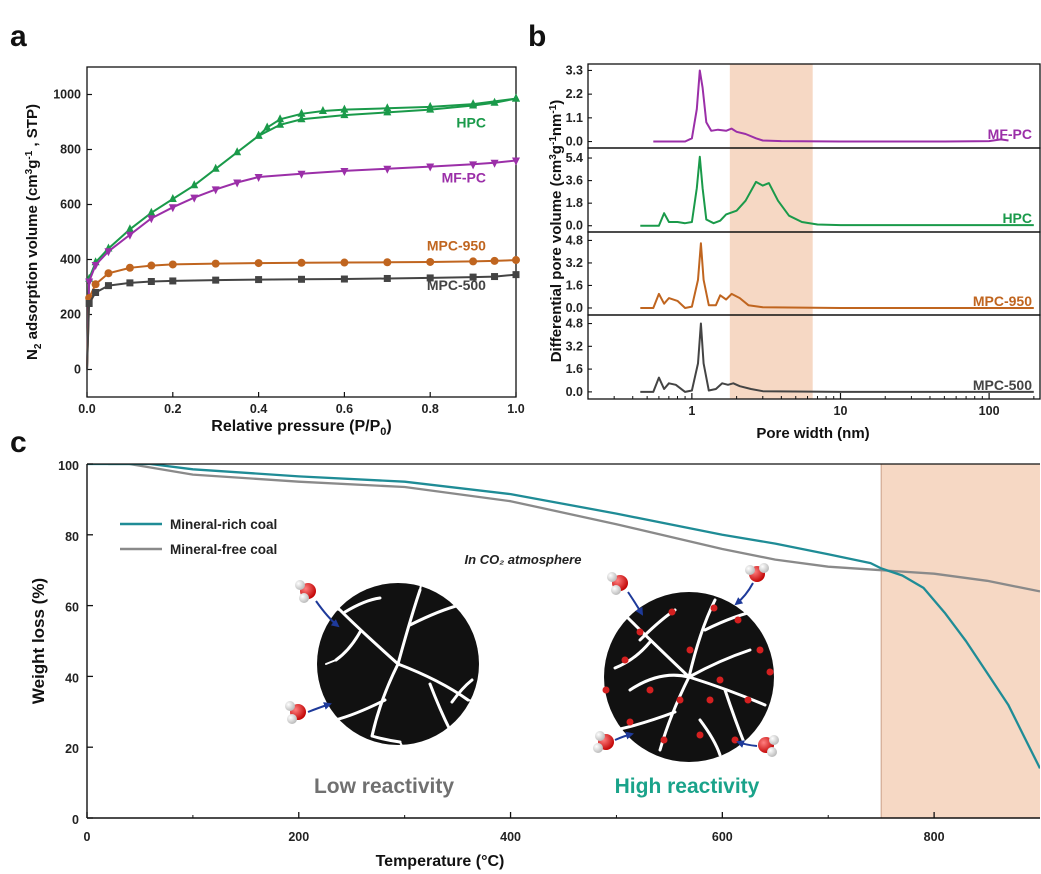 The image size is (1041, 874). Describe the element at coordinates (523, 559) in the screenshot. I see `atmosphere-annotation: In CO₂ atmosphere` at that location.